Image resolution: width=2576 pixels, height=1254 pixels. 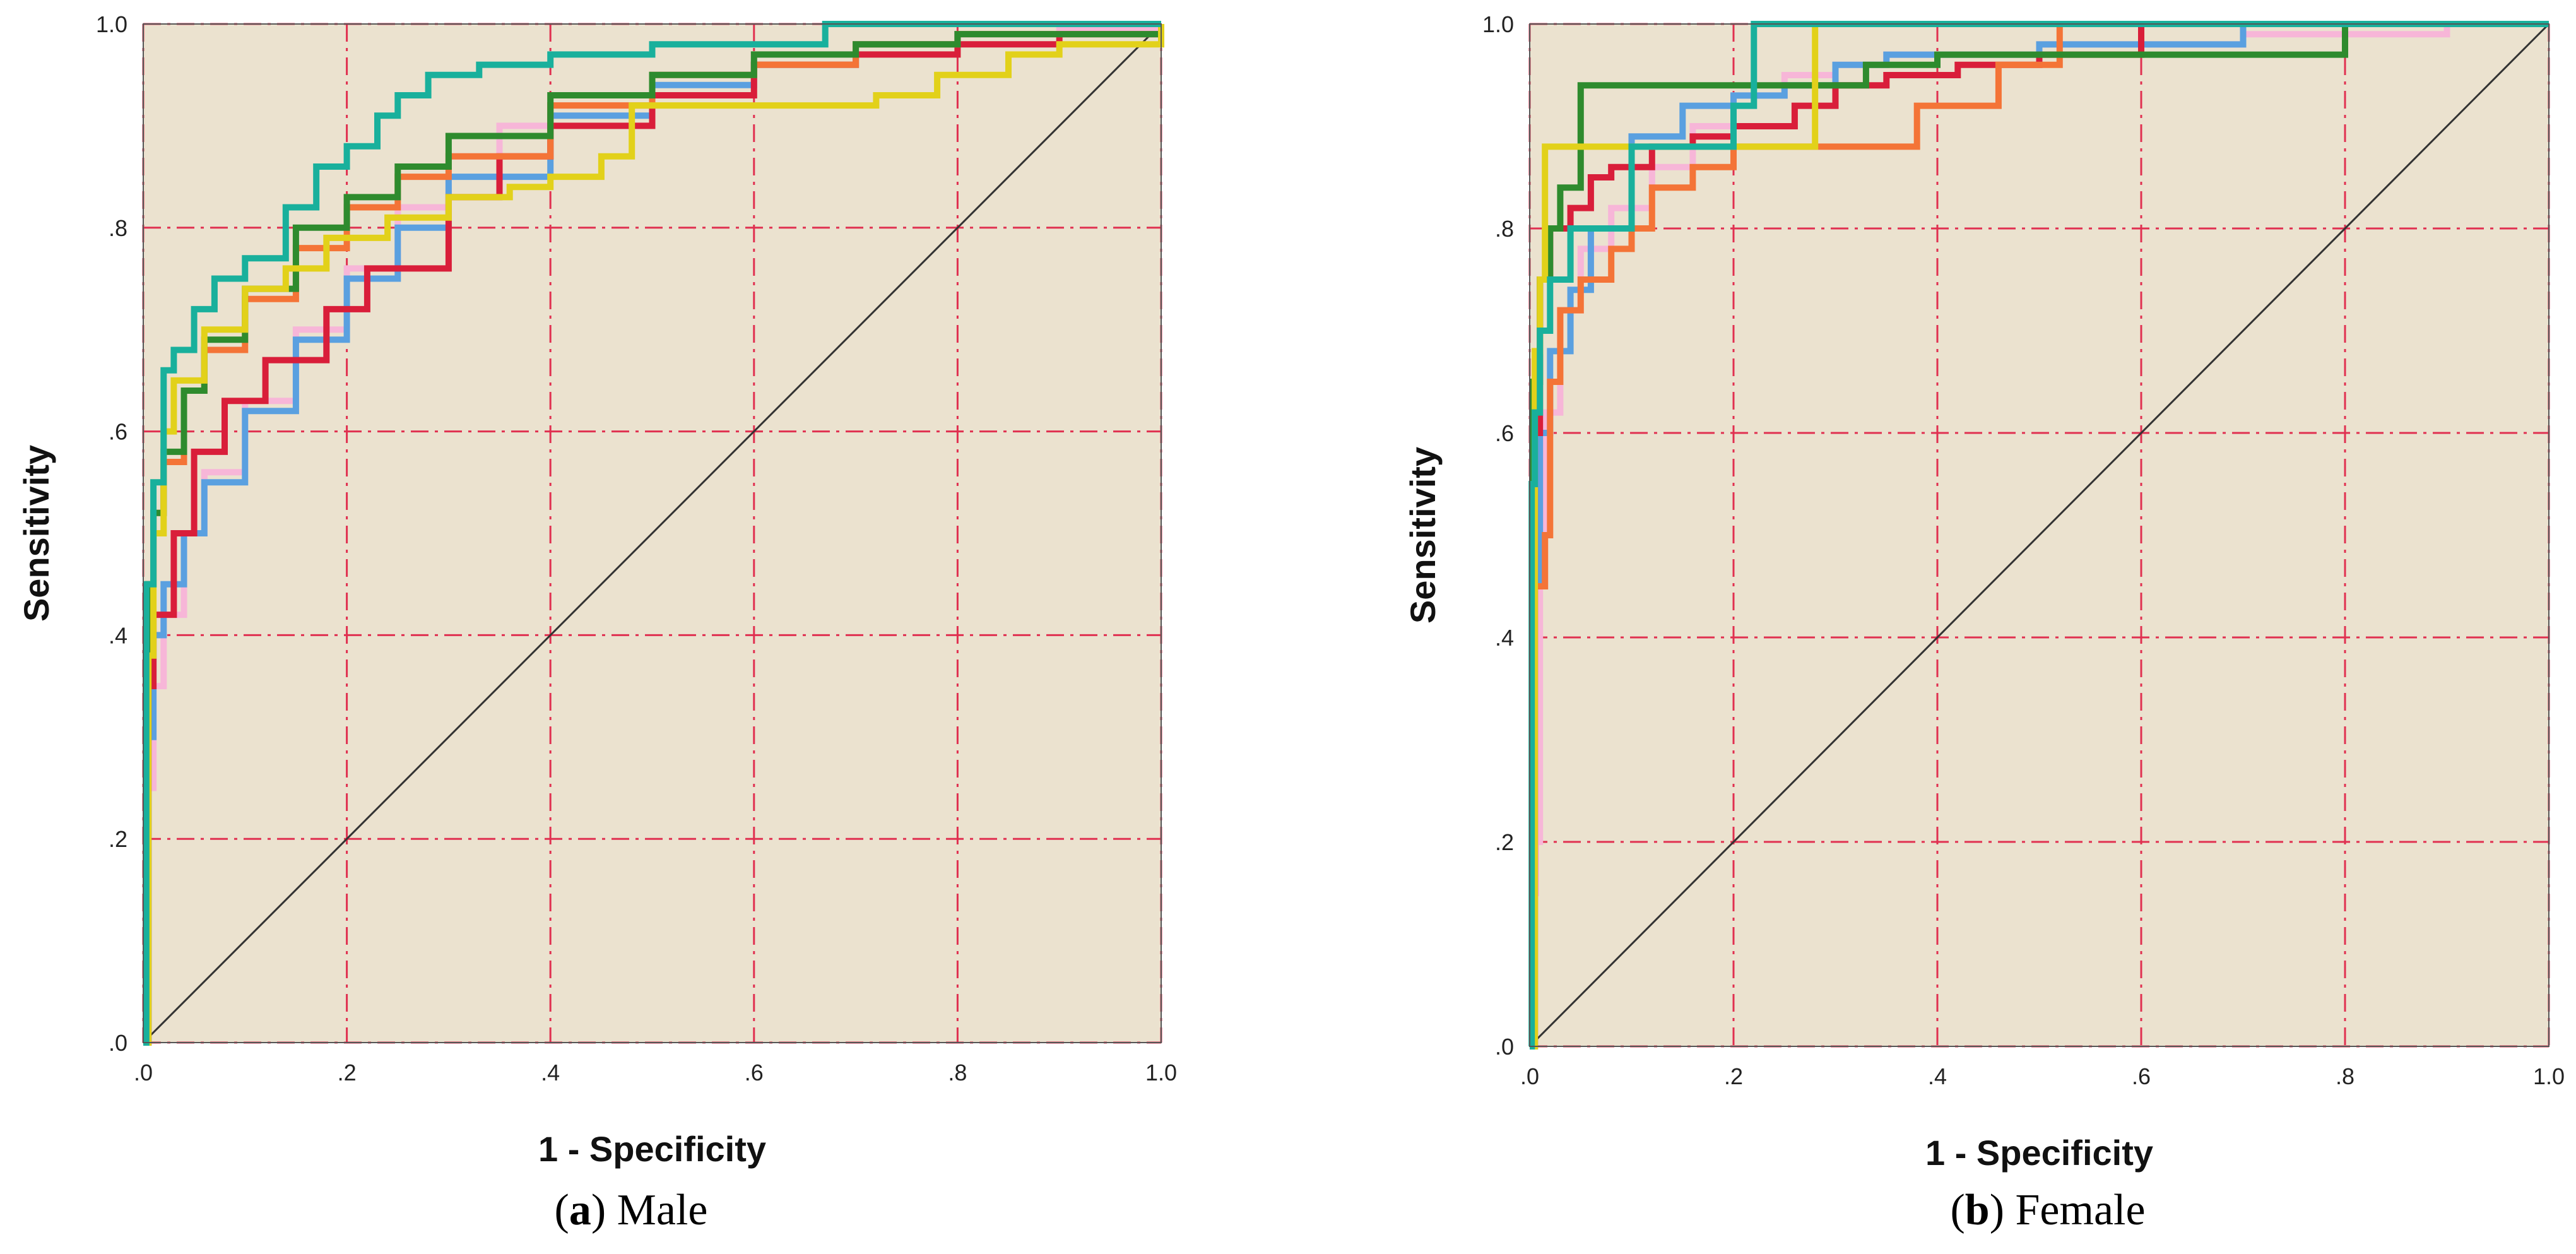 What do you see at coordinates (580, 1210) in the screenshot?
I see `panel-label-a: a` at bounding box center [580, 1210].